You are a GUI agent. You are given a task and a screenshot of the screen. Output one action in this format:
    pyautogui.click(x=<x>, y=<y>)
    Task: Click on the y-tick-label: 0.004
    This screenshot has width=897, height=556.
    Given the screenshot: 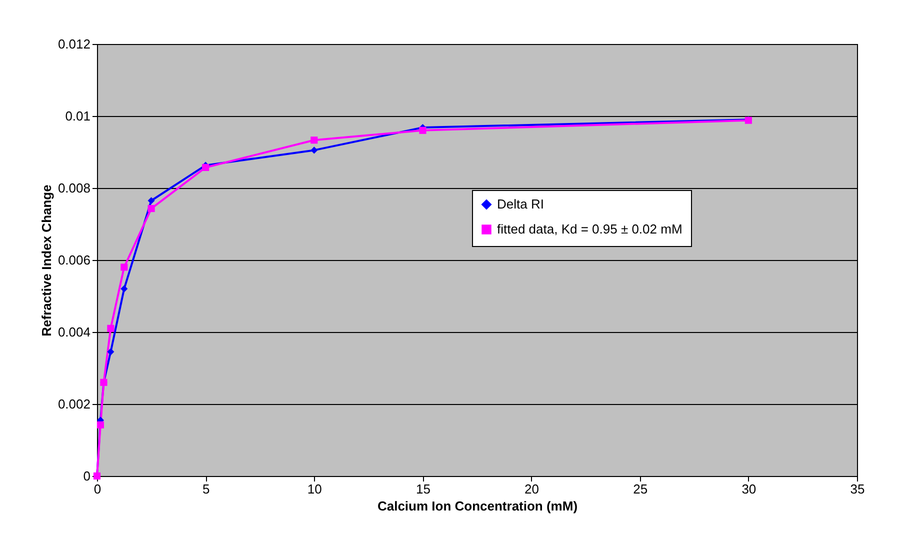 What is the action you would take?
    pyautogui.click(x=74, y=332)
    